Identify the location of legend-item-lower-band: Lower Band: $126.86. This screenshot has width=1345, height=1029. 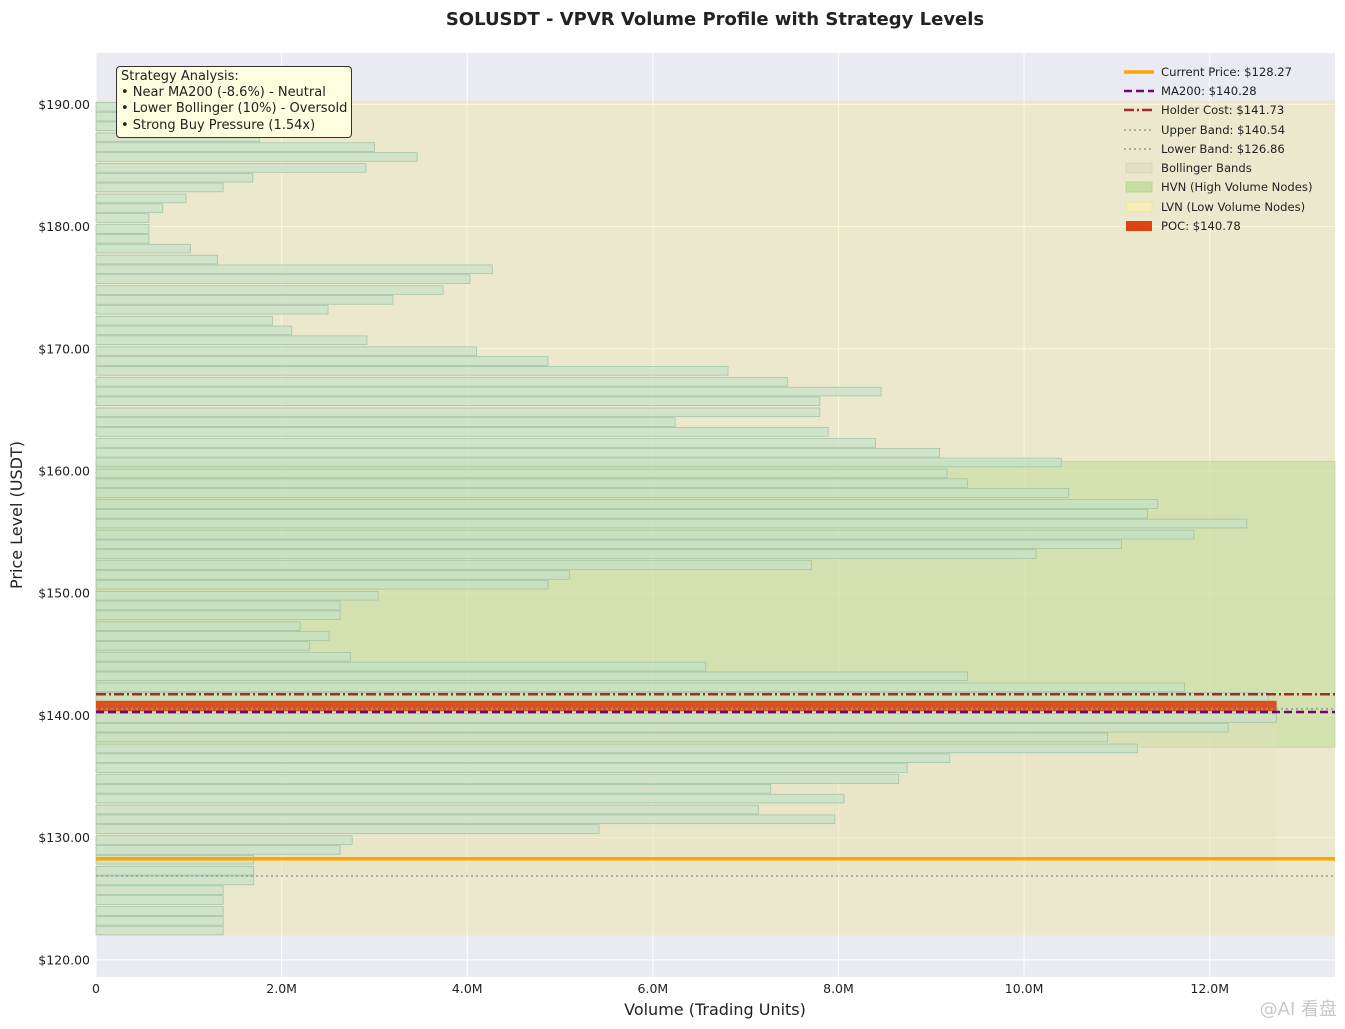
(1223, 148).